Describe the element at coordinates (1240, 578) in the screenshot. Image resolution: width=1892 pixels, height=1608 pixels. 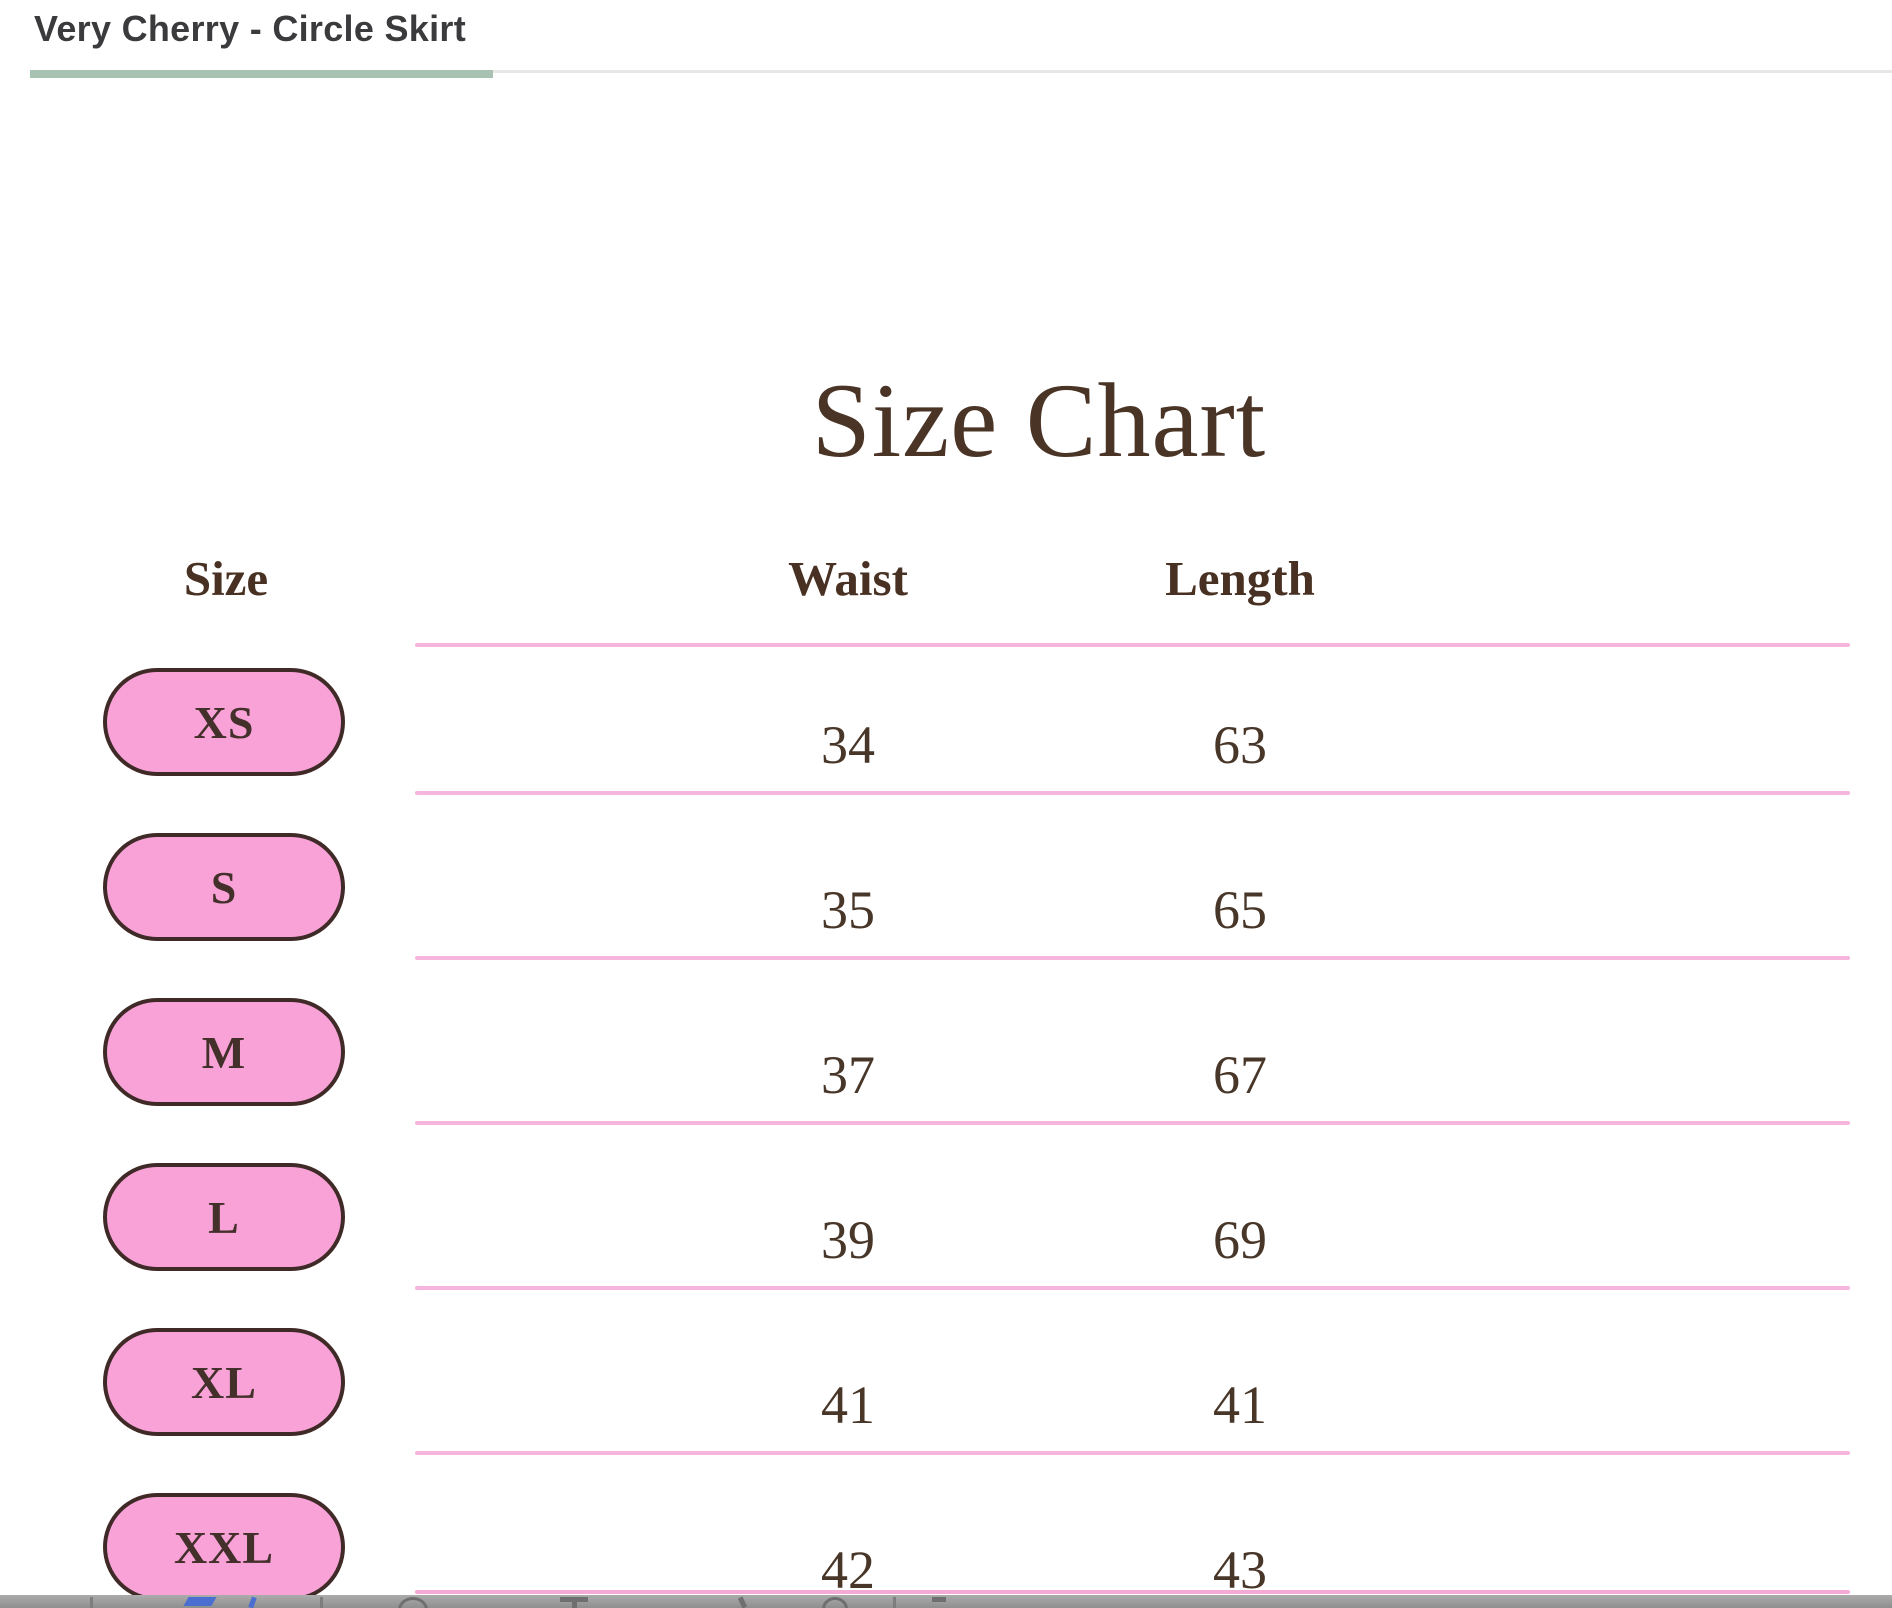
I see `column-header-length: Length` at that location.